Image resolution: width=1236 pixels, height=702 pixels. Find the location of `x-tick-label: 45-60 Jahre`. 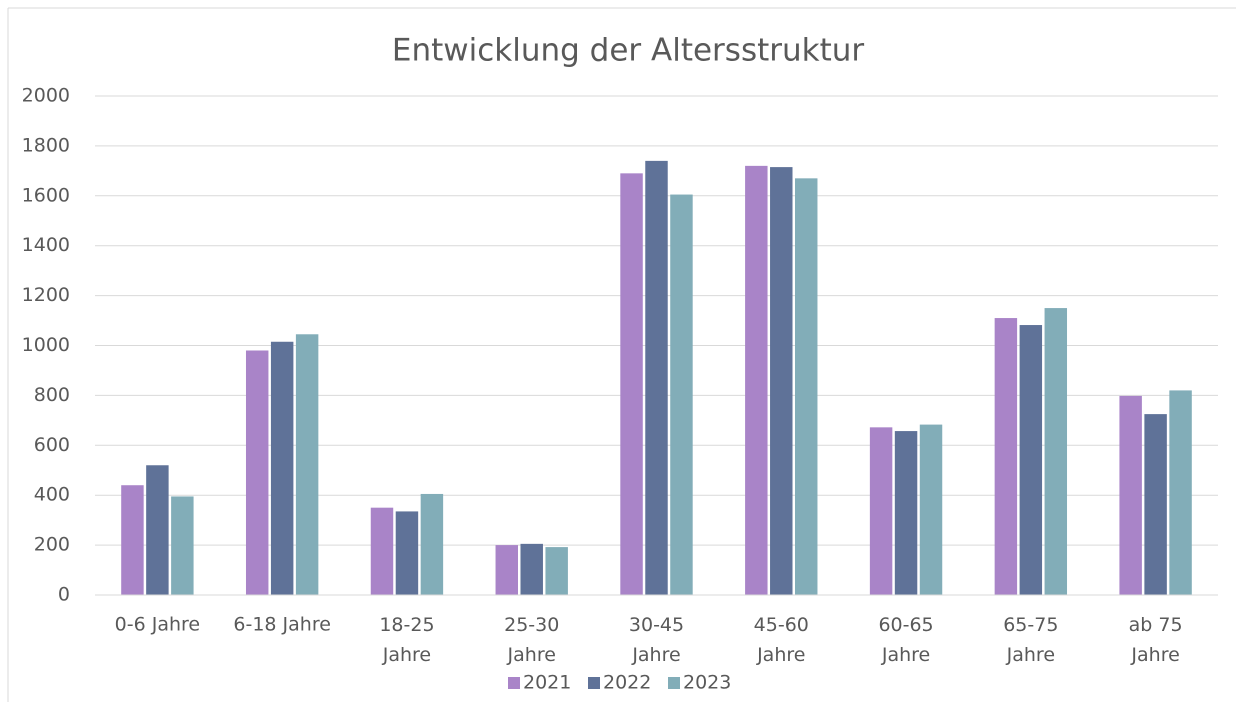

x-tick-label: 45-60 Jahre is located at coordinates (781, 640).